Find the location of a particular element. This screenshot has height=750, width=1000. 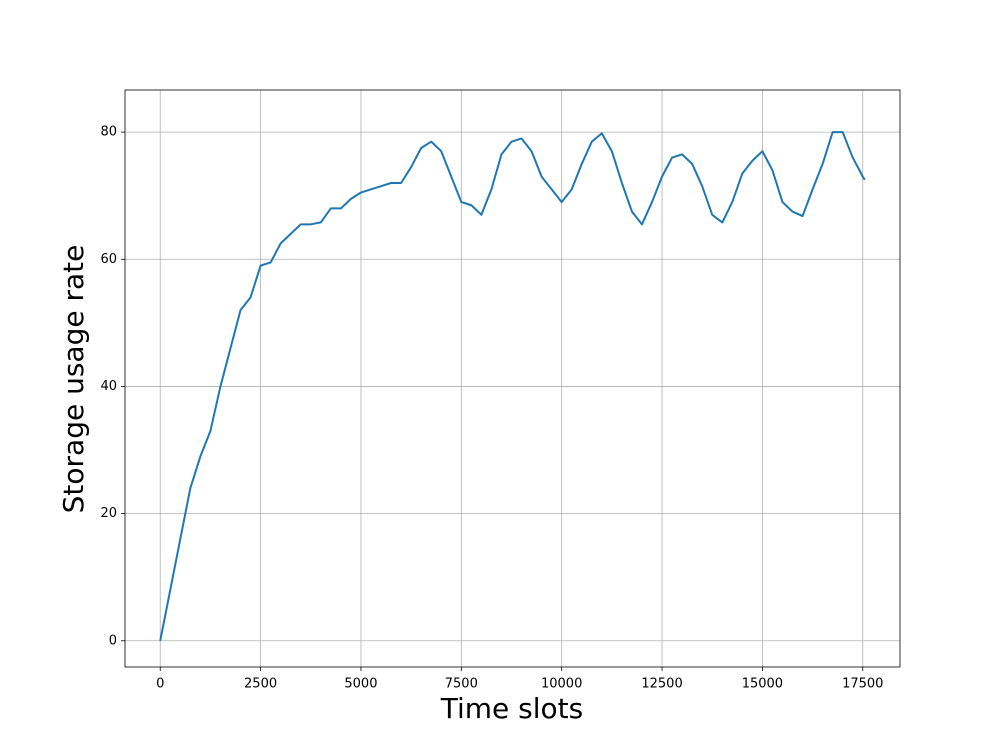

y-tick-label: 40 is located at coordinates (108, 386).